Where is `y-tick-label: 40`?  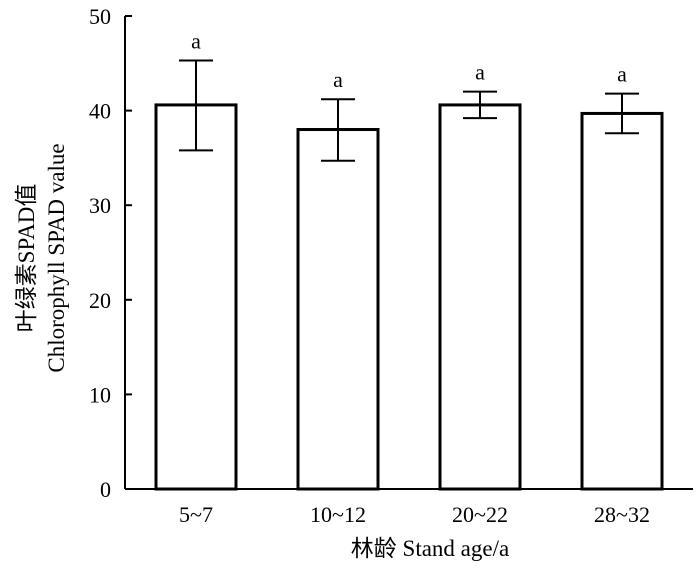
y-tick-label: 40 is located at coordinates (100, 111).